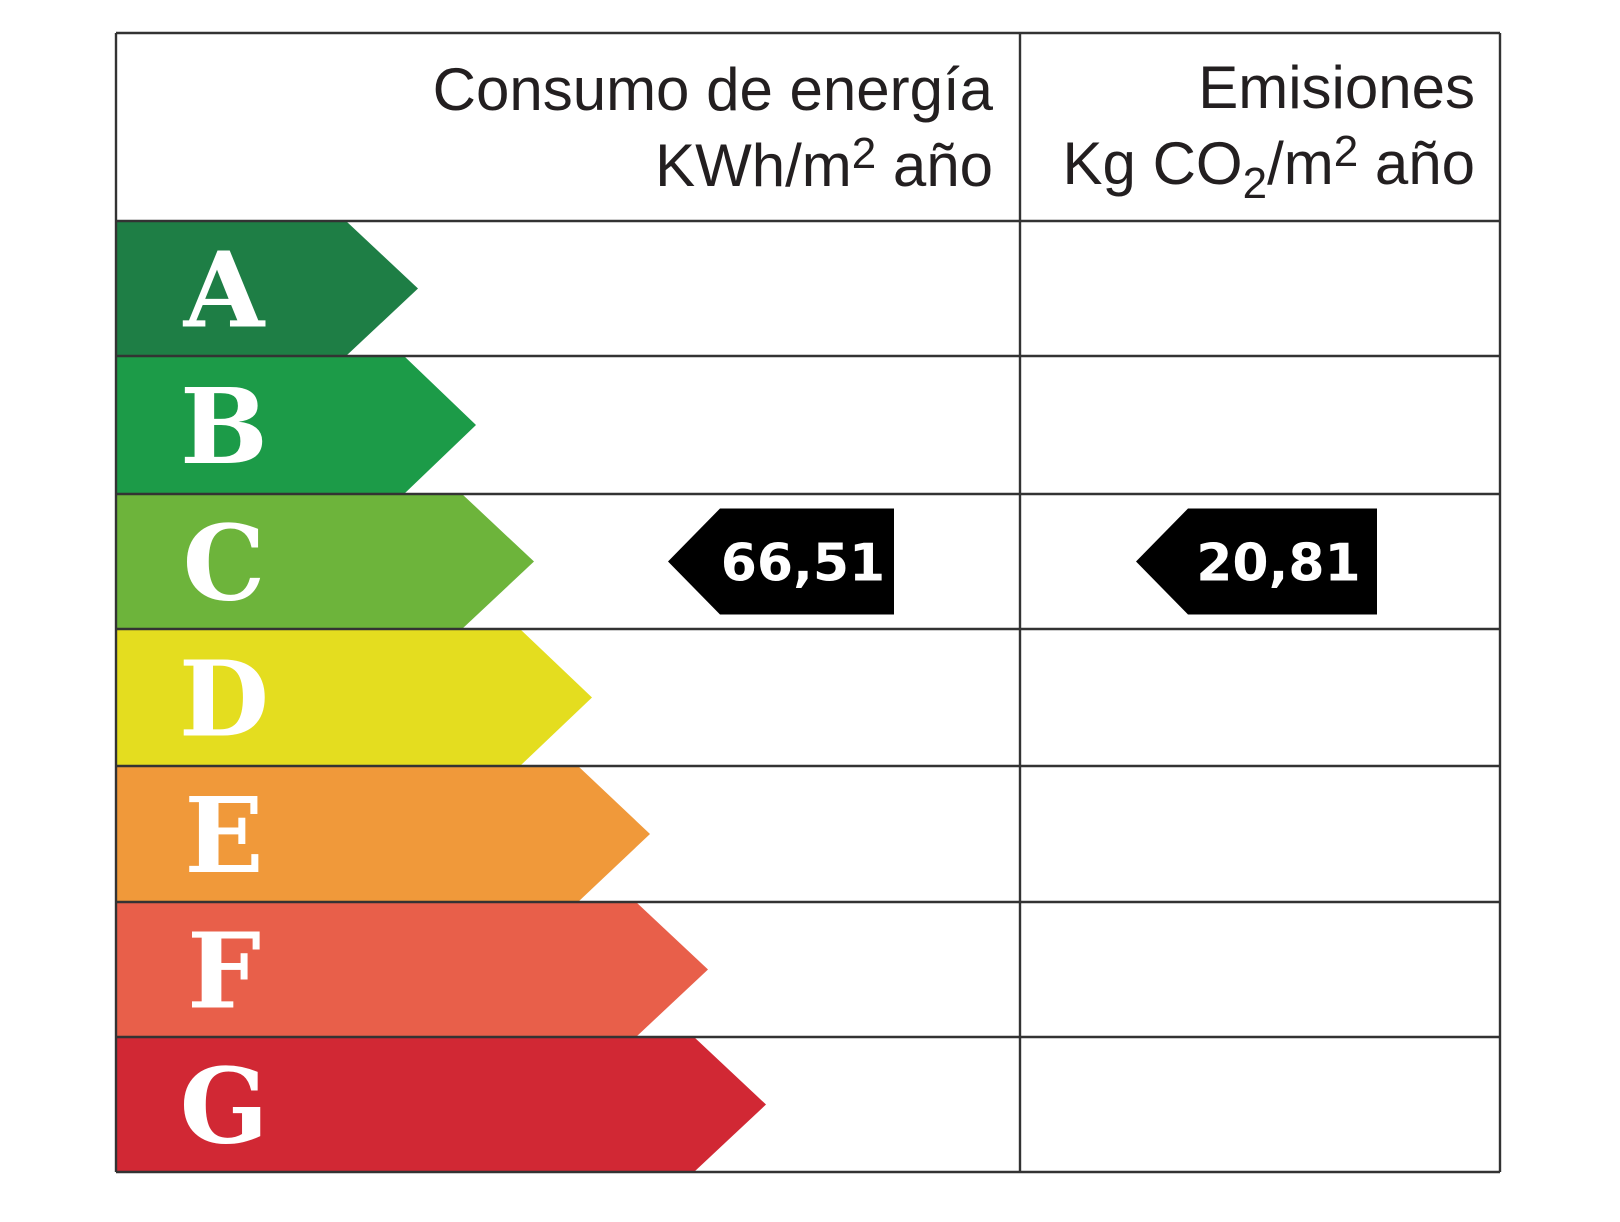  I want to click on grade-arrow-e, so click(383, 834).